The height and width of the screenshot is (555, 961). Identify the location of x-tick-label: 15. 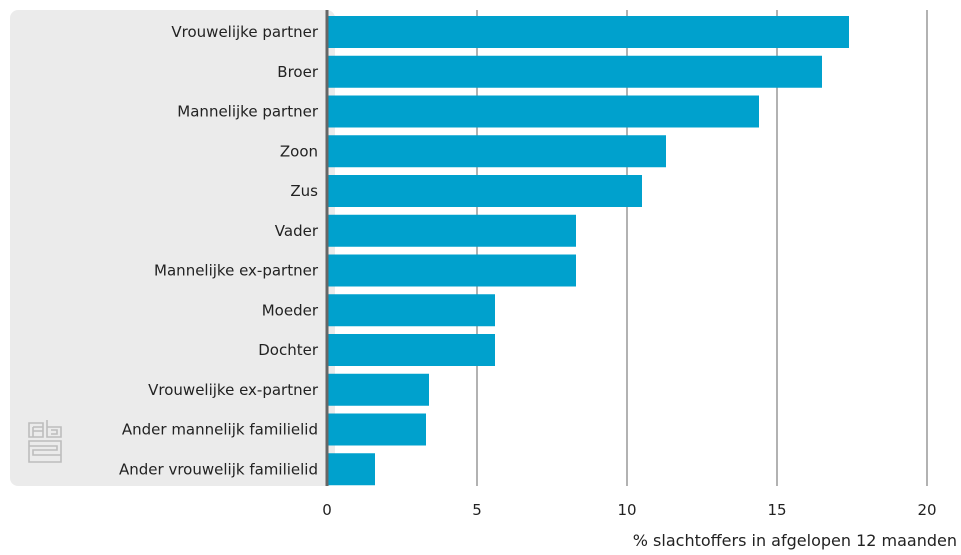
(776, 510).